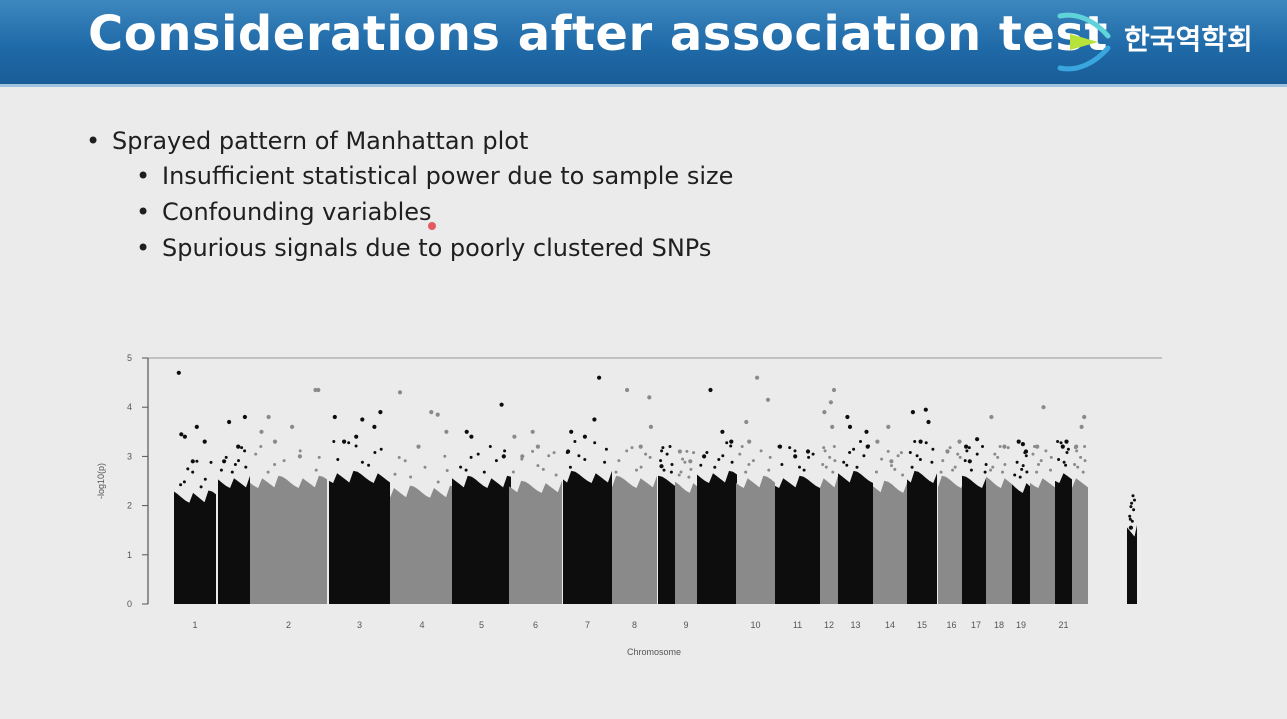 The height and width of the screenshot is (719, 1287). I want to click on x-tick-label: 21, so click(1063, 625).